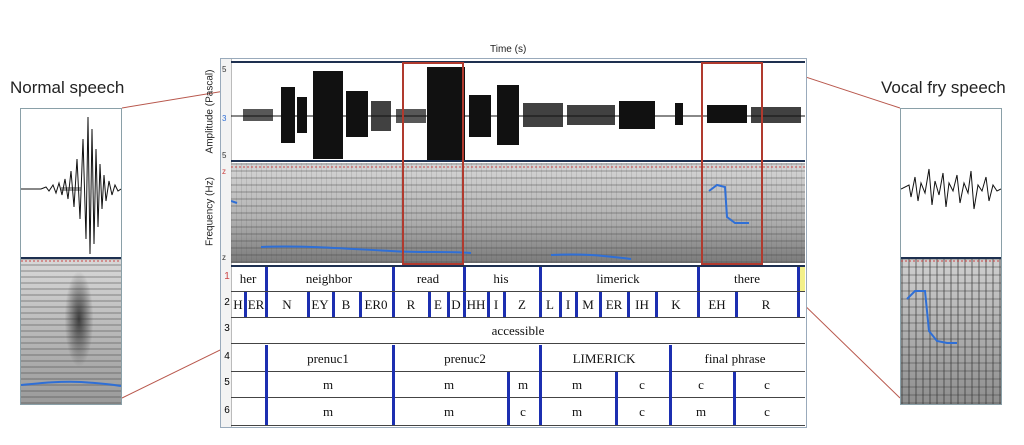 This screenshot has width=1024, height=445. I want to click on word-label: neighbor, so click(329, 278).